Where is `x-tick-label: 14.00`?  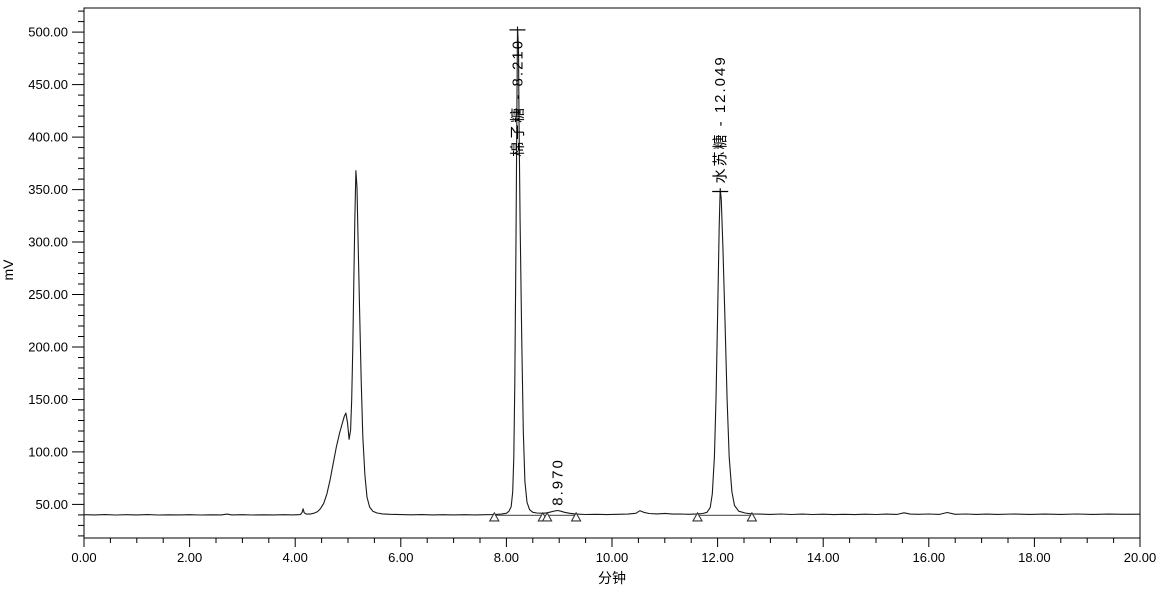 x-tick-label: 14.00 is located at coordinates (823, 557).